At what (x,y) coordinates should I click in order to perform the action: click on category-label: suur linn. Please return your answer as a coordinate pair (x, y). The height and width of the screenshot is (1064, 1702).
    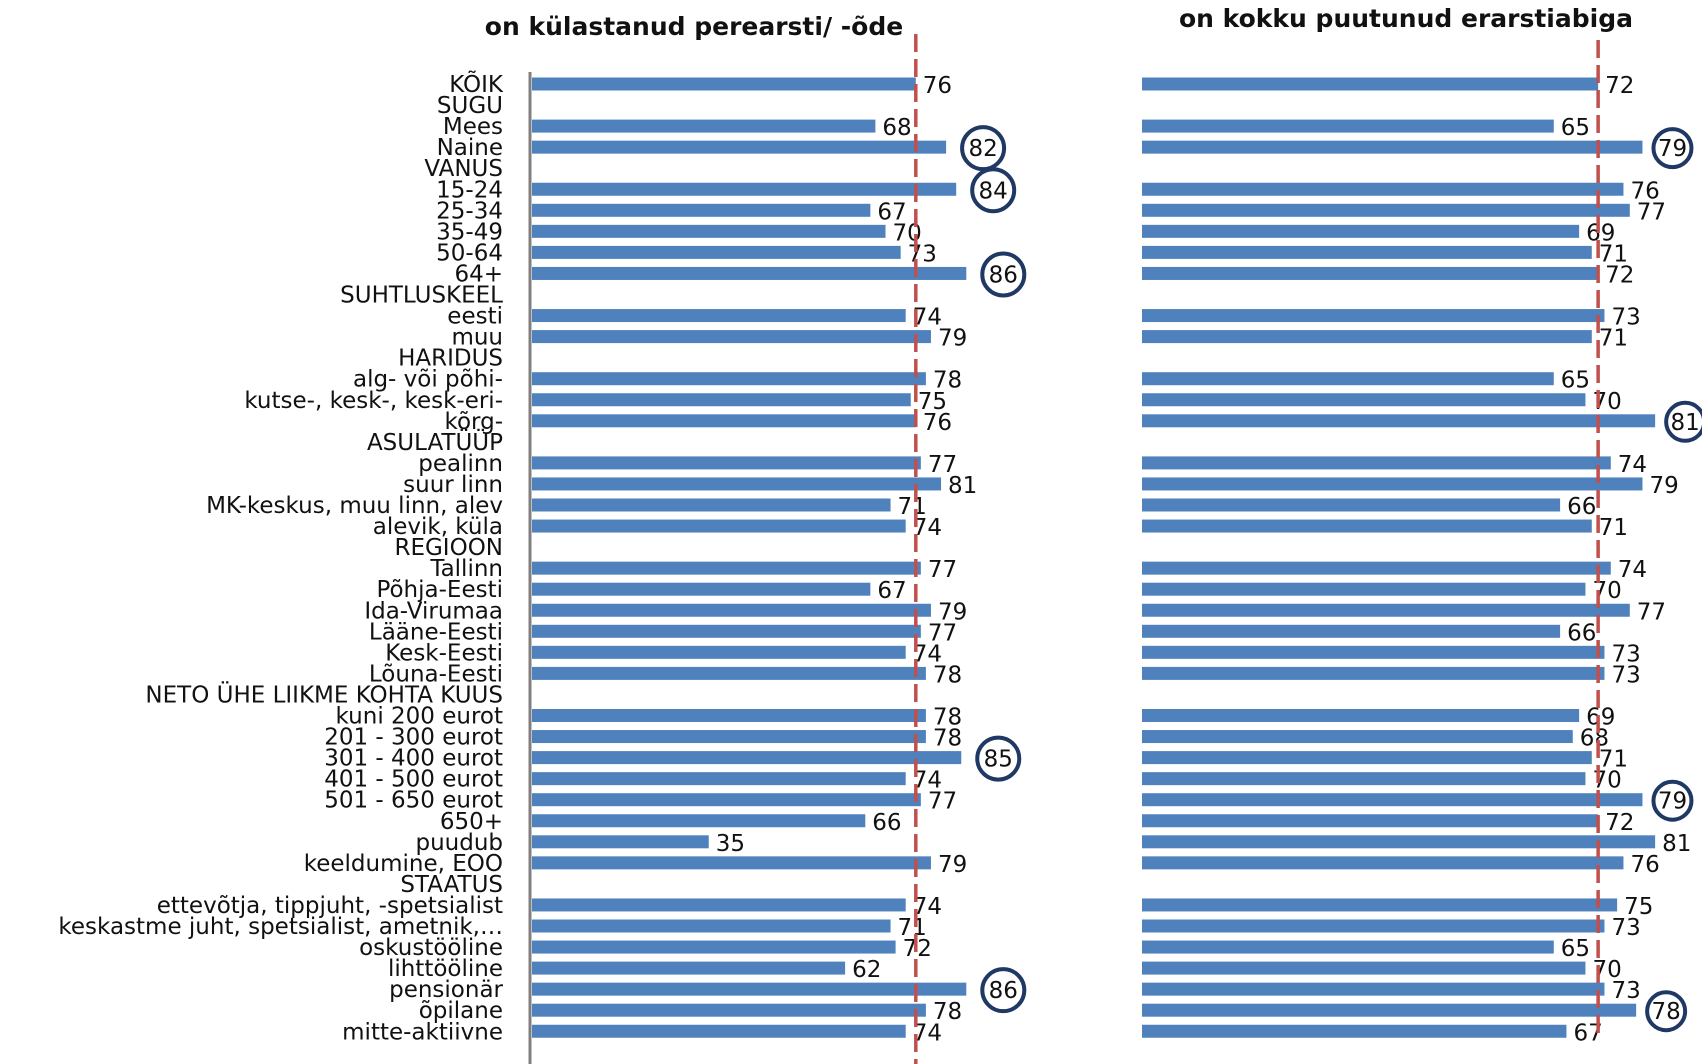
    Looking at the image, I should click on (453, 485).